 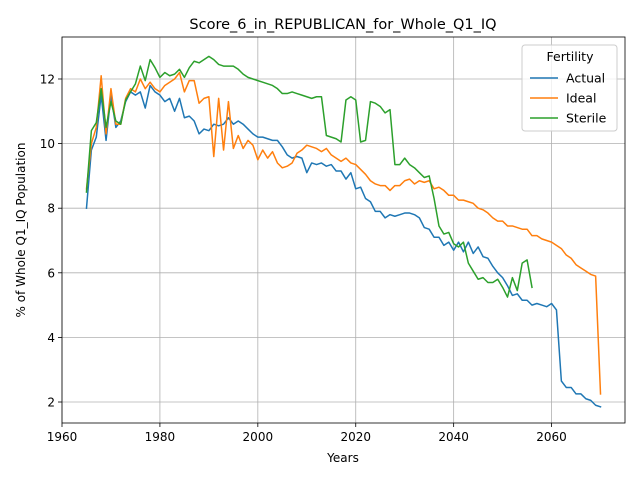 I want to click on y-tick-label: 4, so click(x=51, y=338).